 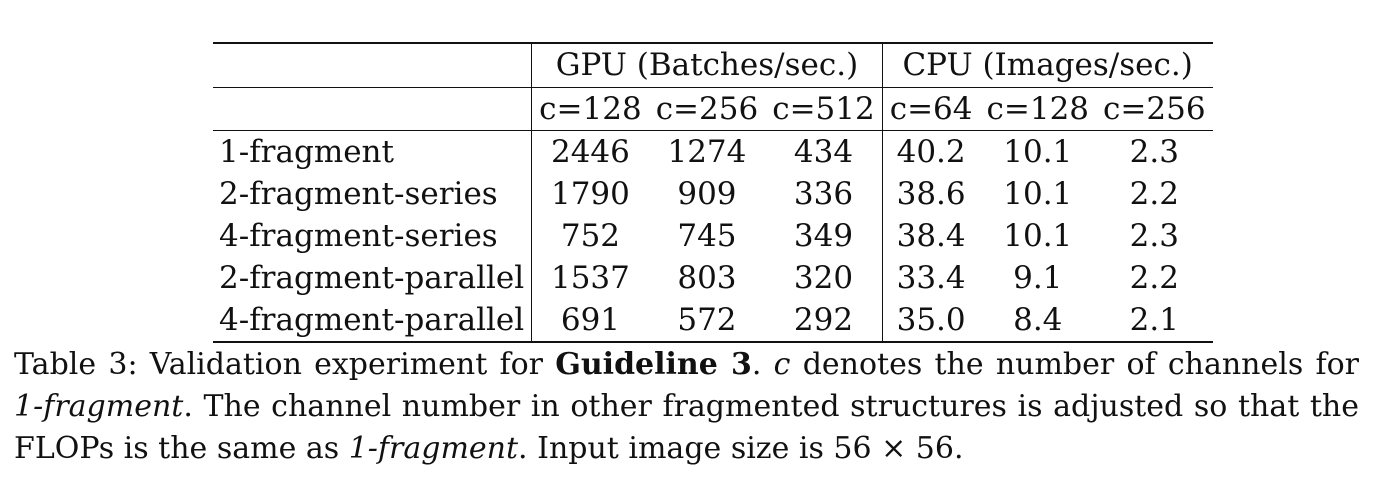 I want to click on gpu-cell: 349, so click(x=824, y=236).